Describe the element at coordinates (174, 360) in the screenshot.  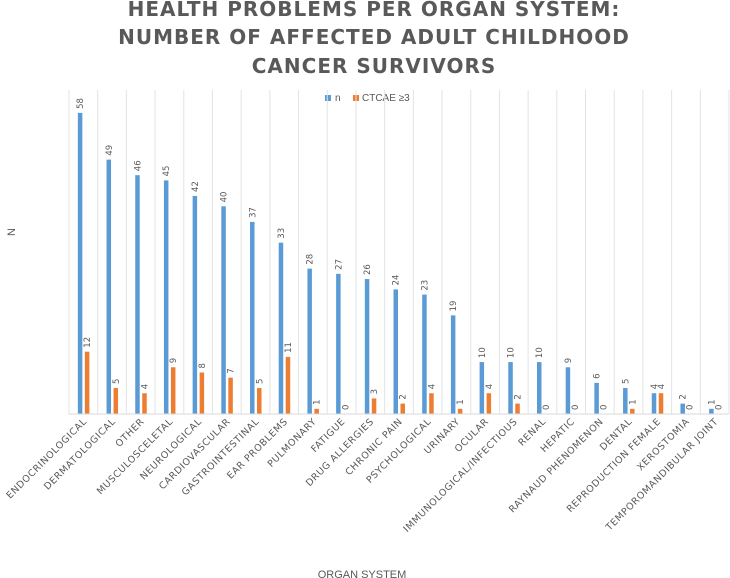
I see `data-label-ctcae-musculosceletal: 9` at that location.